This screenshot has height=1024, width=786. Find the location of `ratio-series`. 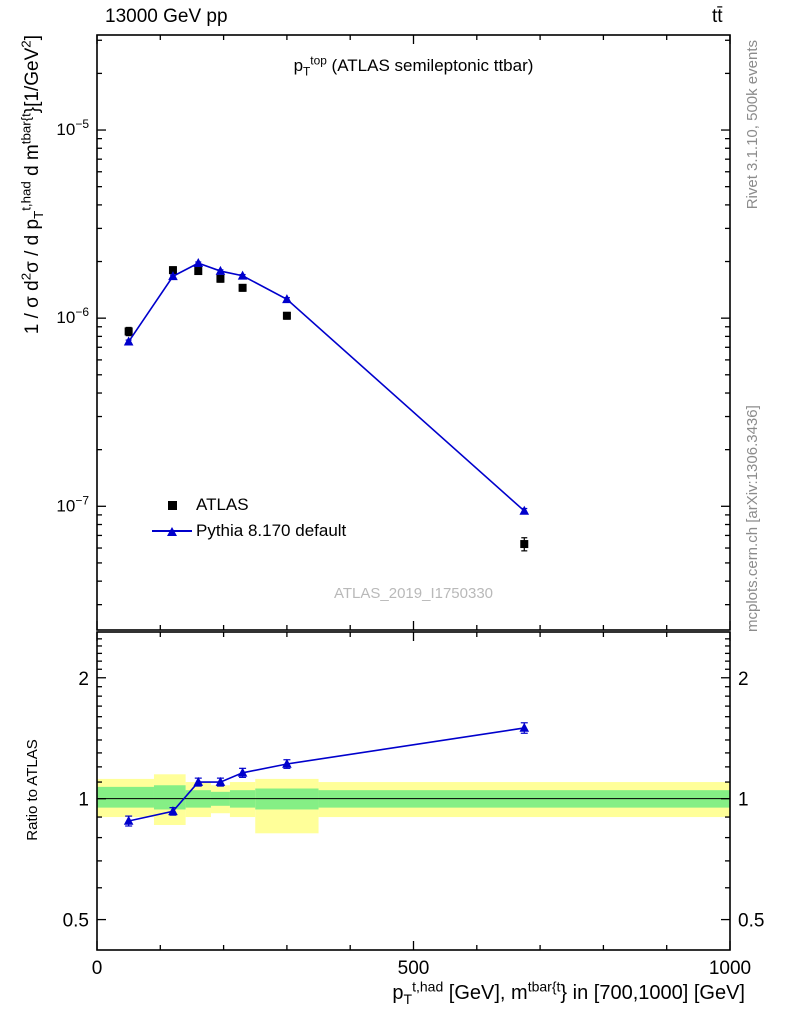

ratio-series is located at coordinates (326, 774).